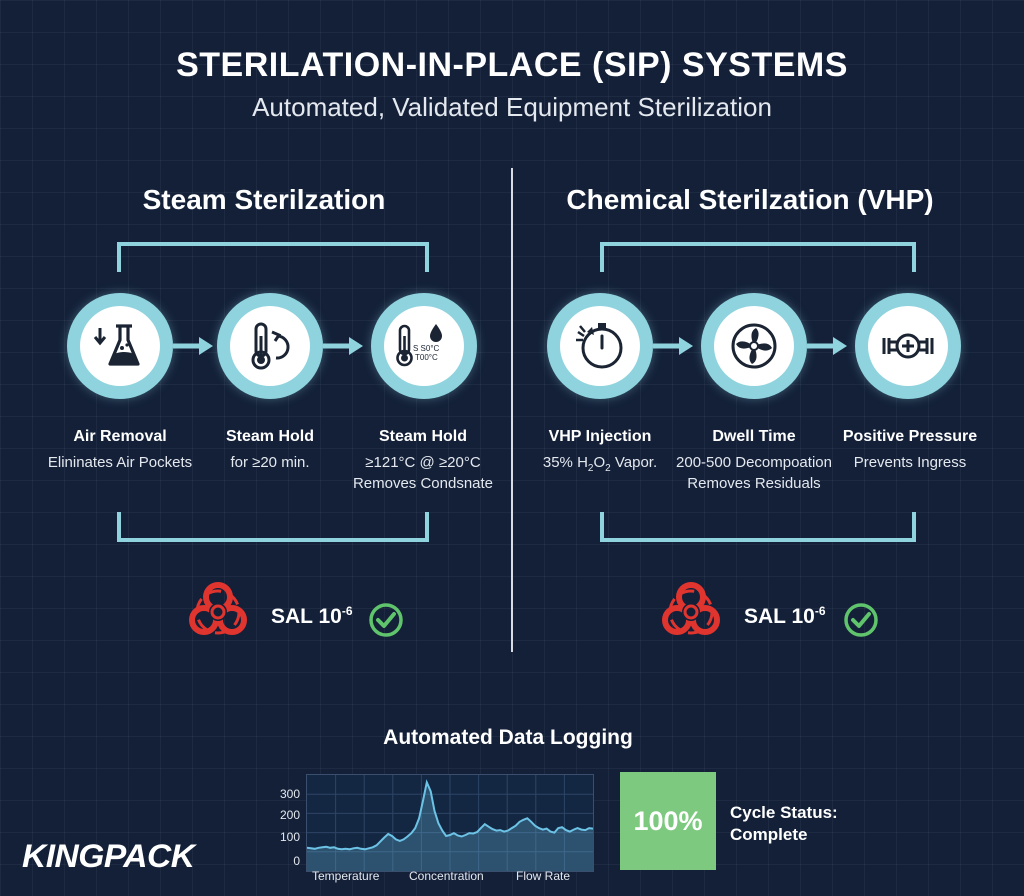 Image resolution: width=1024 pixels, height=896 pixels. What do you see at coordinates (270, 462) in the screenshot?
I see `steam-step-2-desc: for ≥20 min.` at bounding box center [270, 462].